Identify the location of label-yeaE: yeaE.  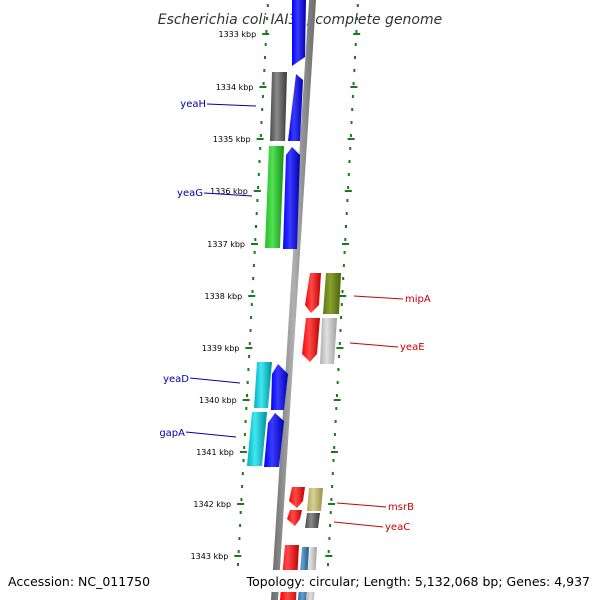
(412, 347).